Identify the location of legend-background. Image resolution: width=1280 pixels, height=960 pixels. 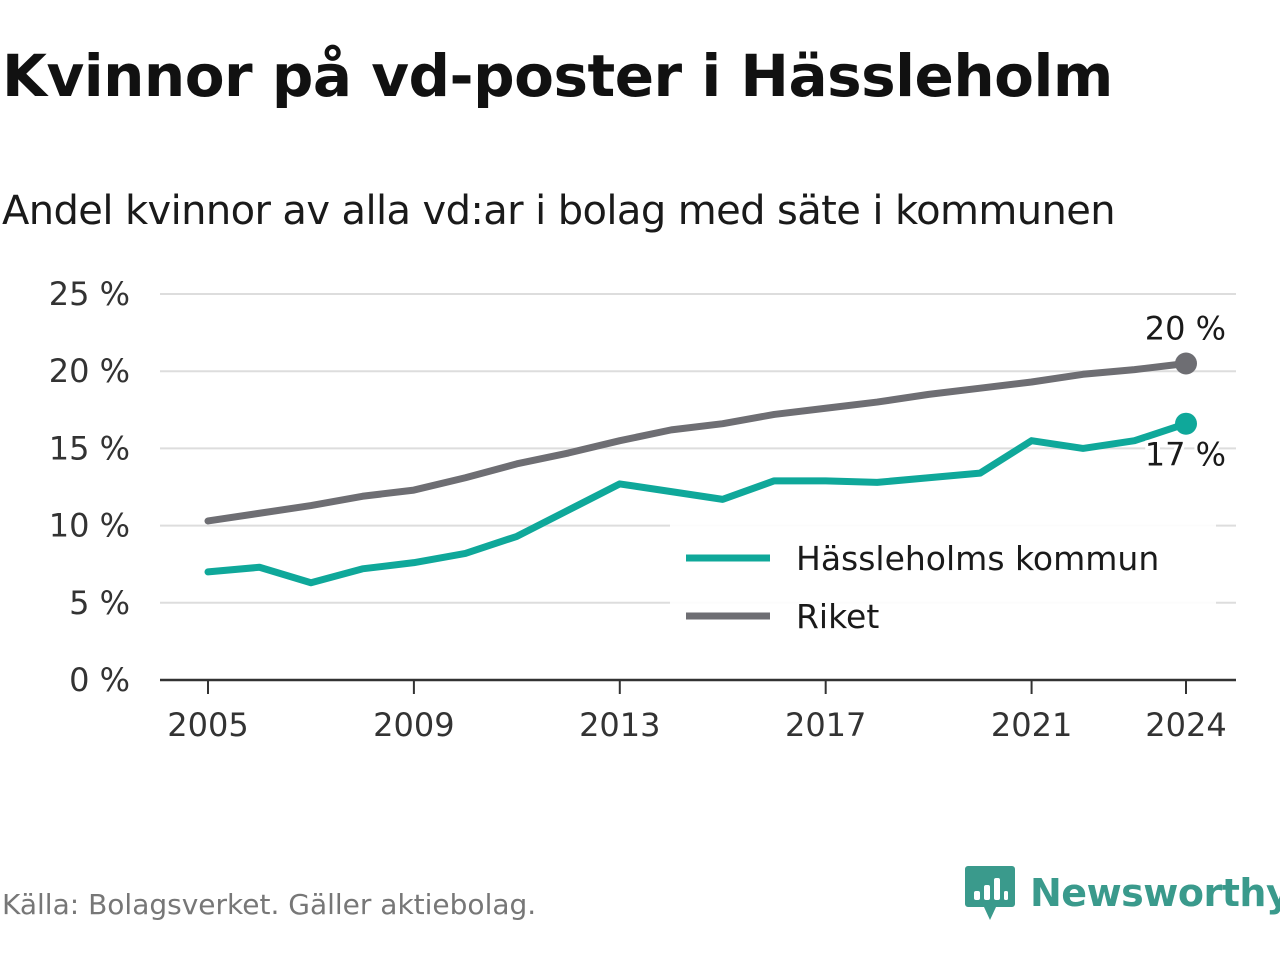
(943, 581).